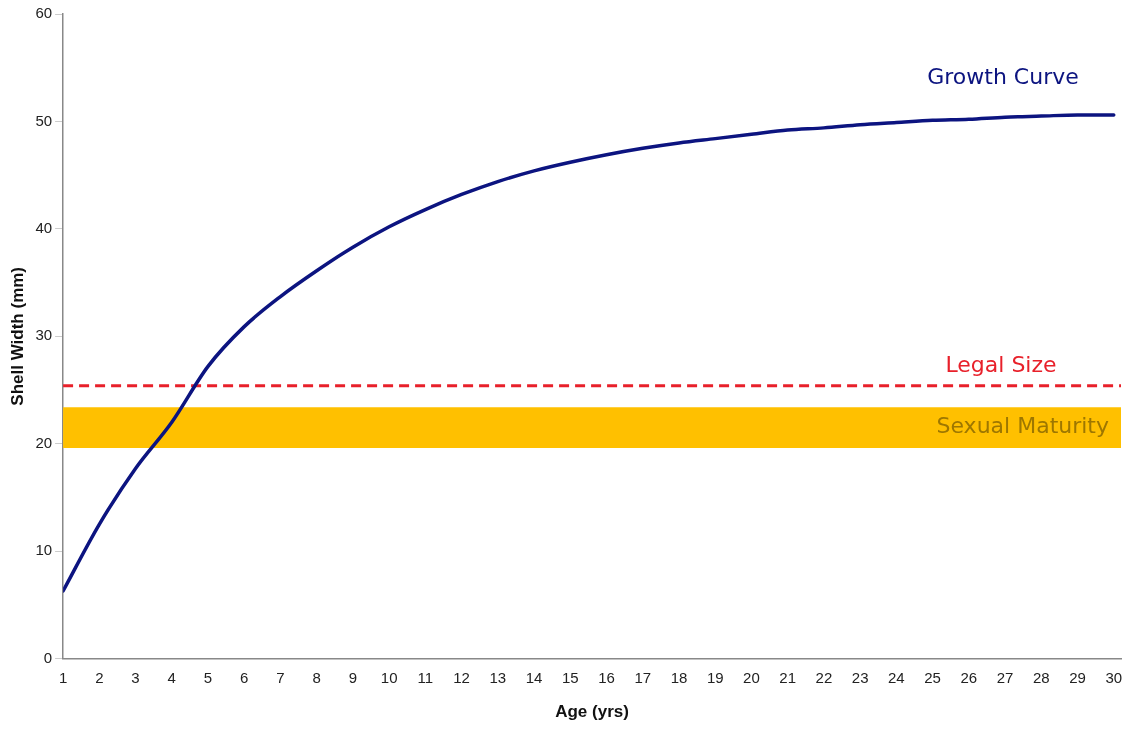 The image size is (1133, 731). What do you see at coordinates (135, 677) in the screenshot?
I see `x-tick-label: 3` at bounding box center [135, 677].